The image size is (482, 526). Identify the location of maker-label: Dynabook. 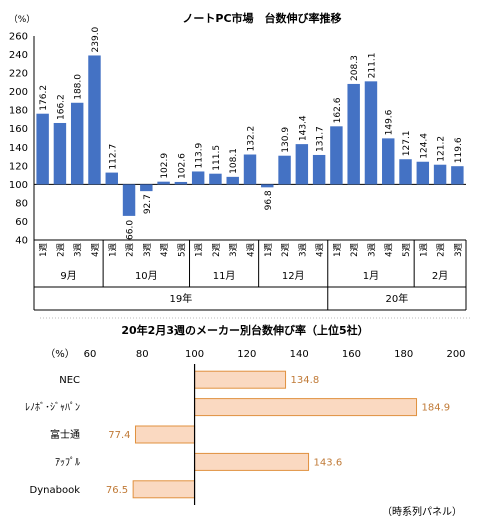
(55, 490).